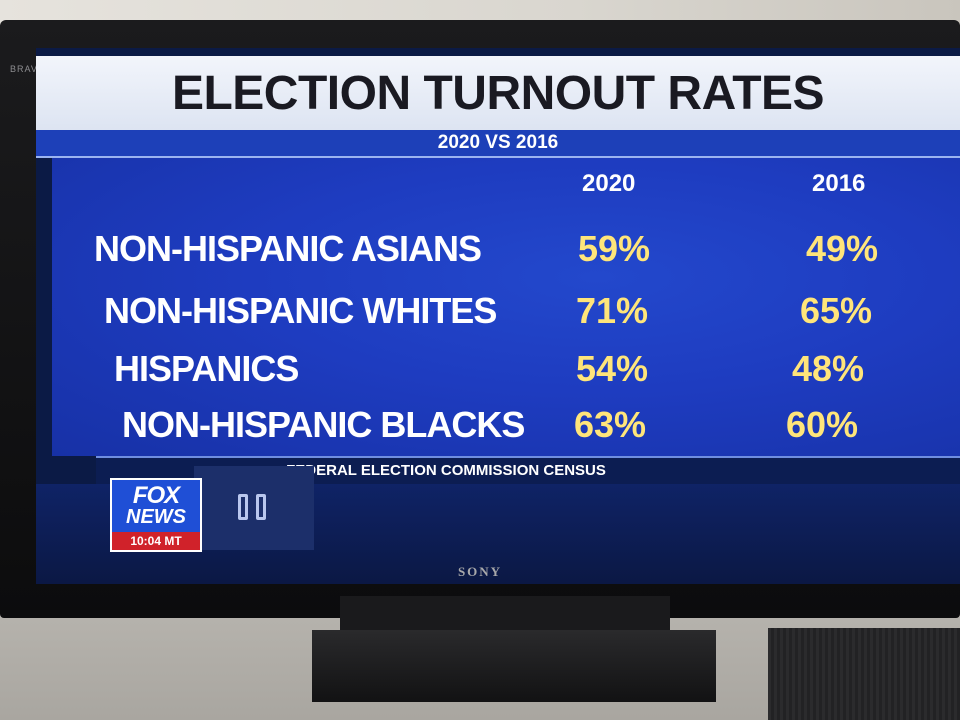  Describe the element at coordinates (822, 424) in the screenshot. I see `value-blacks-2016: 60%` at that location.